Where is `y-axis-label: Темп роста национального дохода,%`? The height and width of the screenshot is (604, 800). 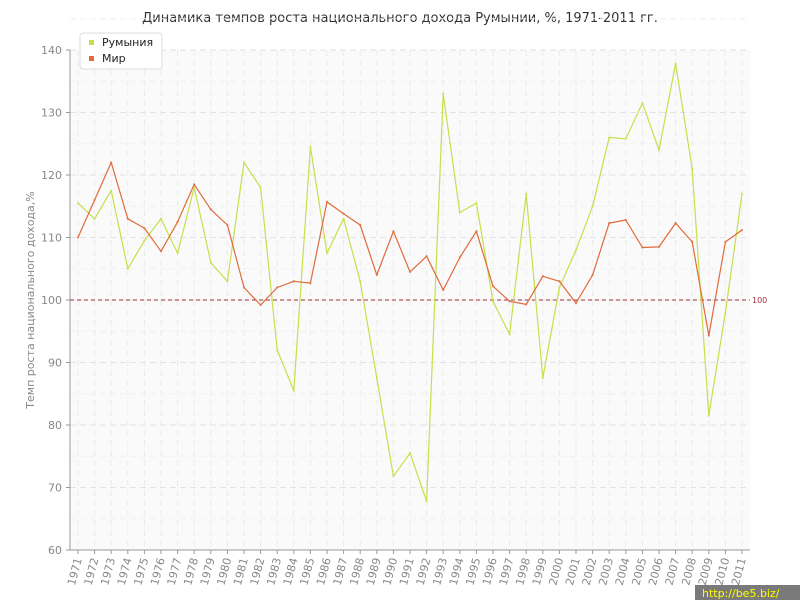
y-axis-label: Темп роста национального дохода,% is located at coordinates (30, 300).